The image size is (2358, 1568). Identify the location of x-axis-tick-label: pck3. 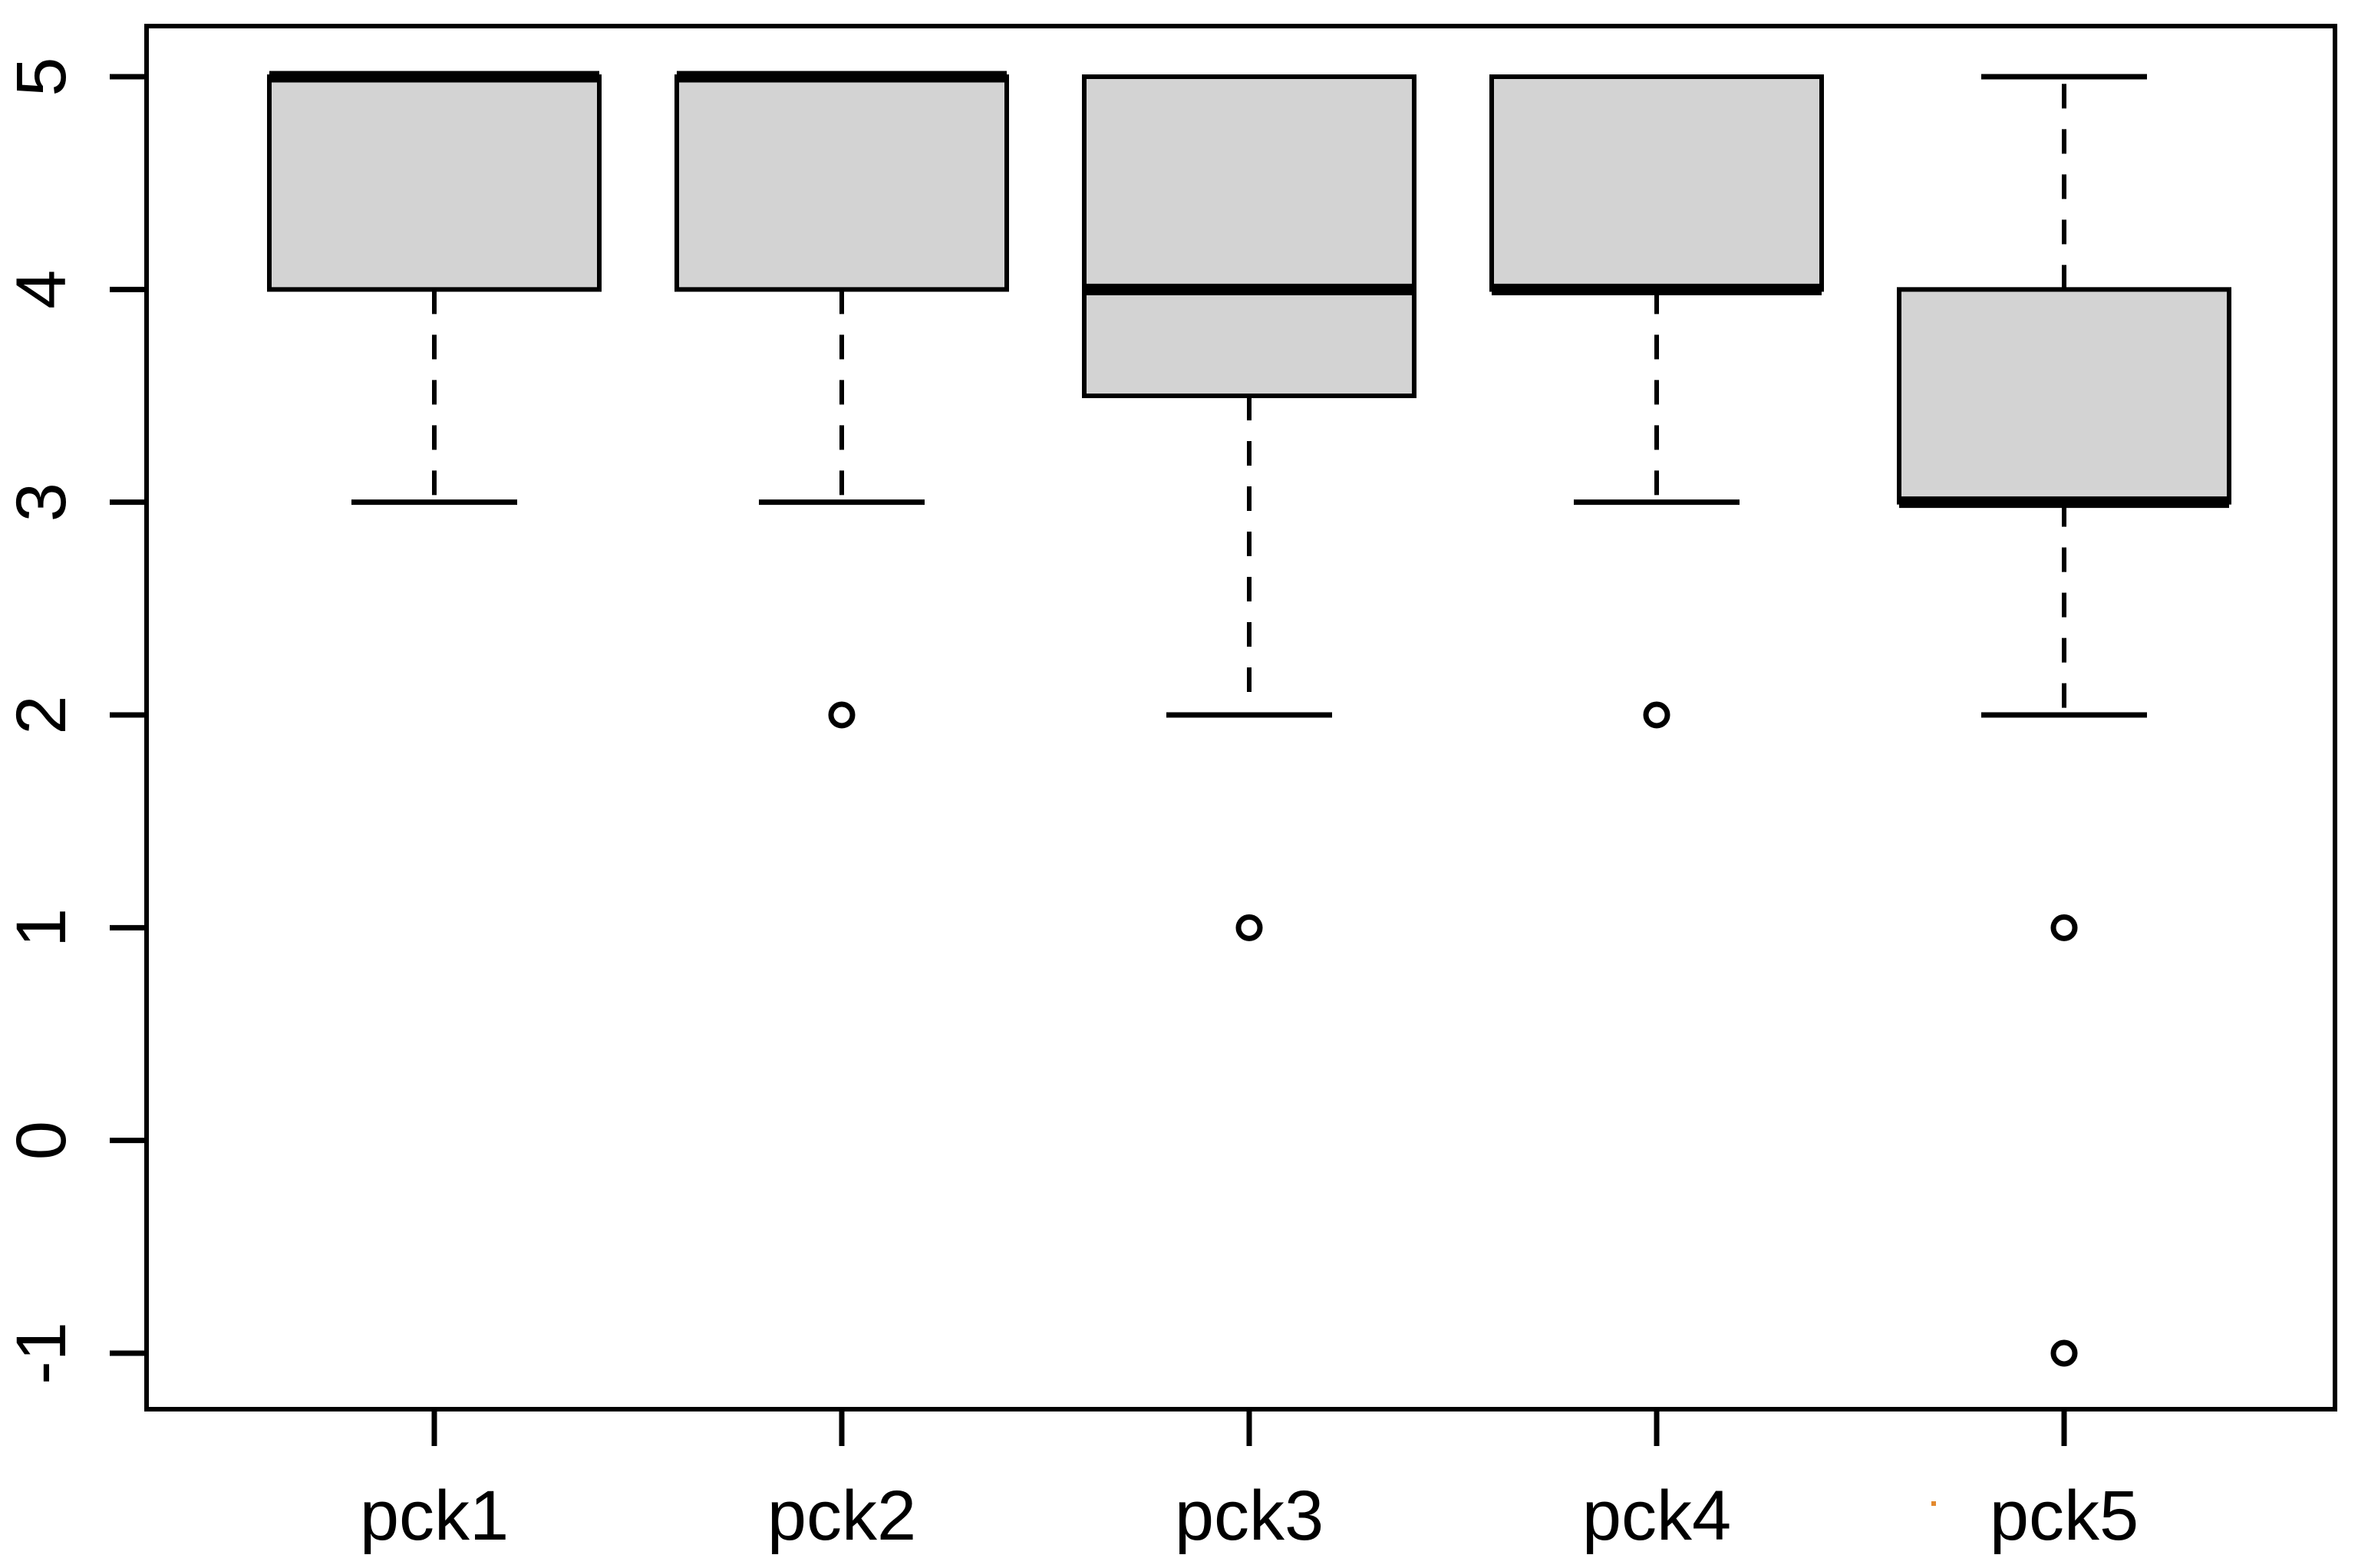
(1249, 1516).